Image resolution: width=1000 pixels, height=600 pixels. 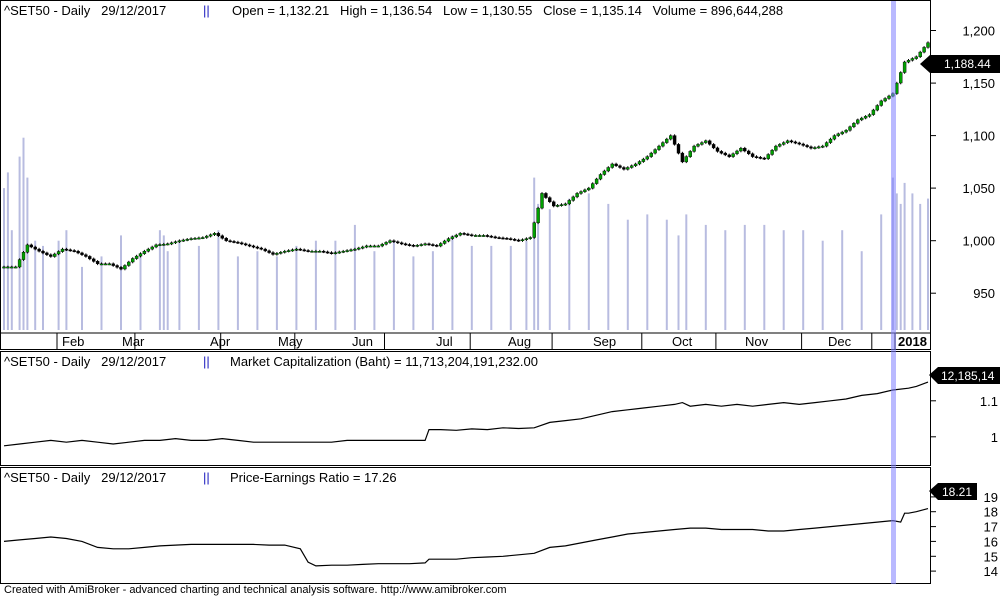 I want to click on month-label: May, so click(x=290, y=341).